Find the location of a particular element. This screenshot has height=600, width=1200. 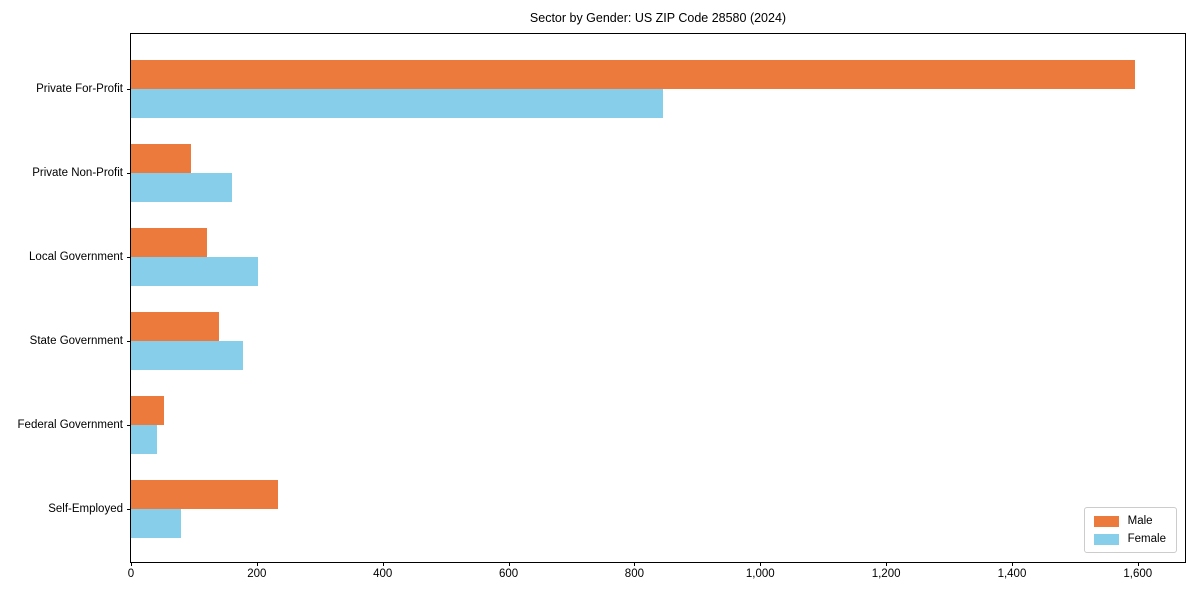

x-axis-tick-label: 1,200 is located at coordinates (886, 574).